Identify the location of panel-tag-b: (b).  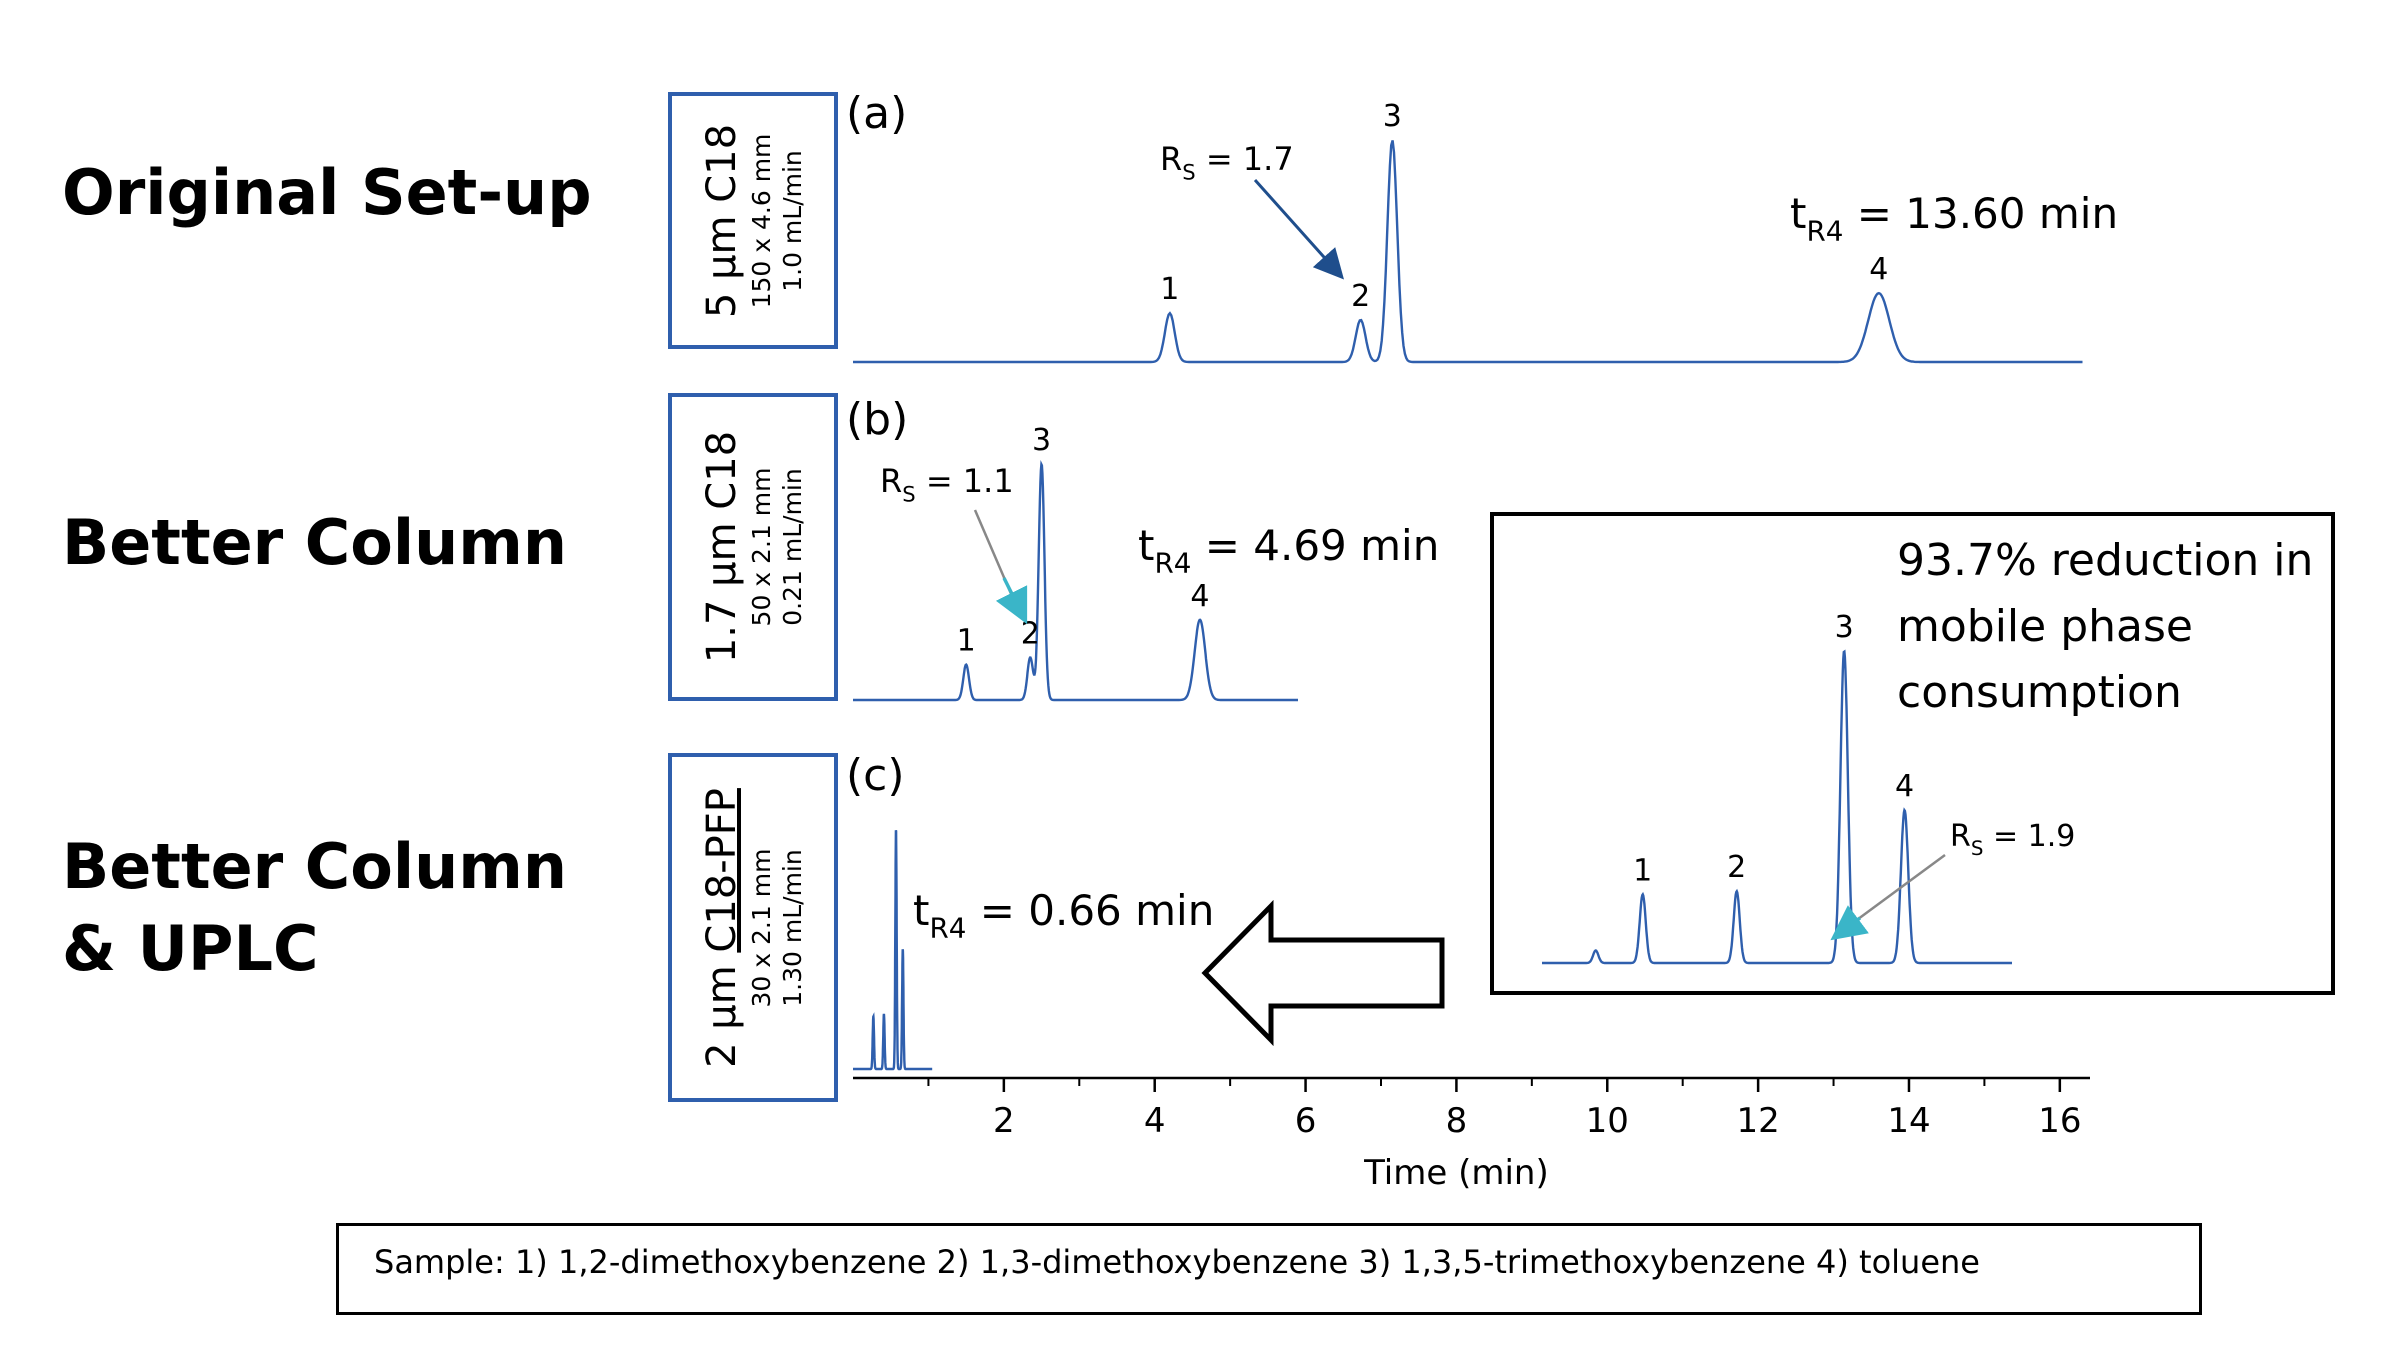
(877, 419).